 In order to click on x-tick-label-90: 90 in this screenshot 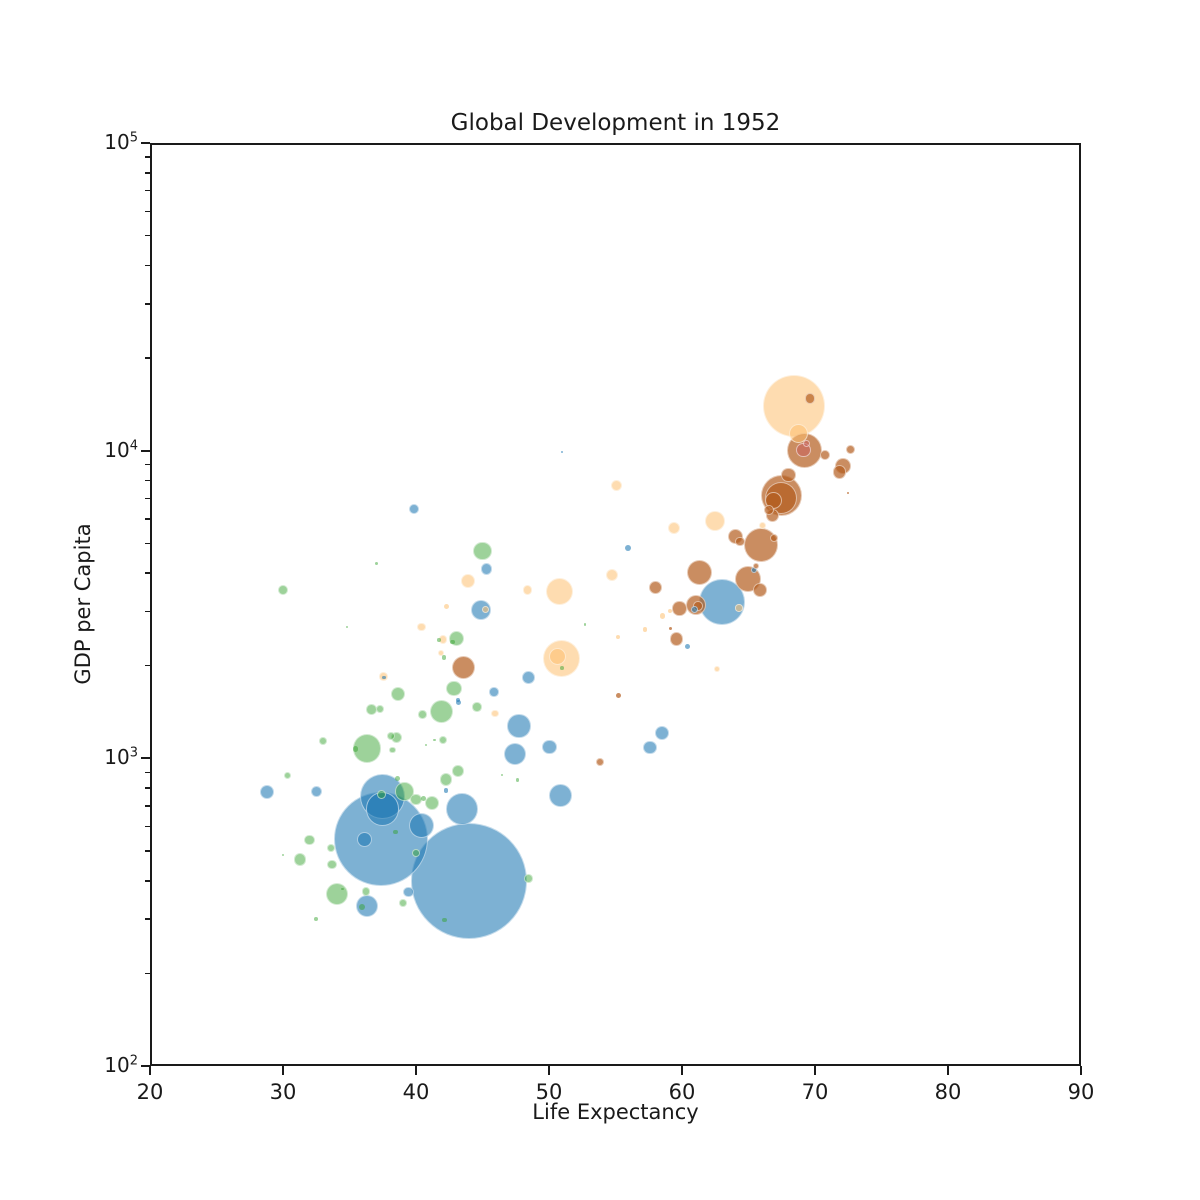, I will do `click(1081, 1092)`.